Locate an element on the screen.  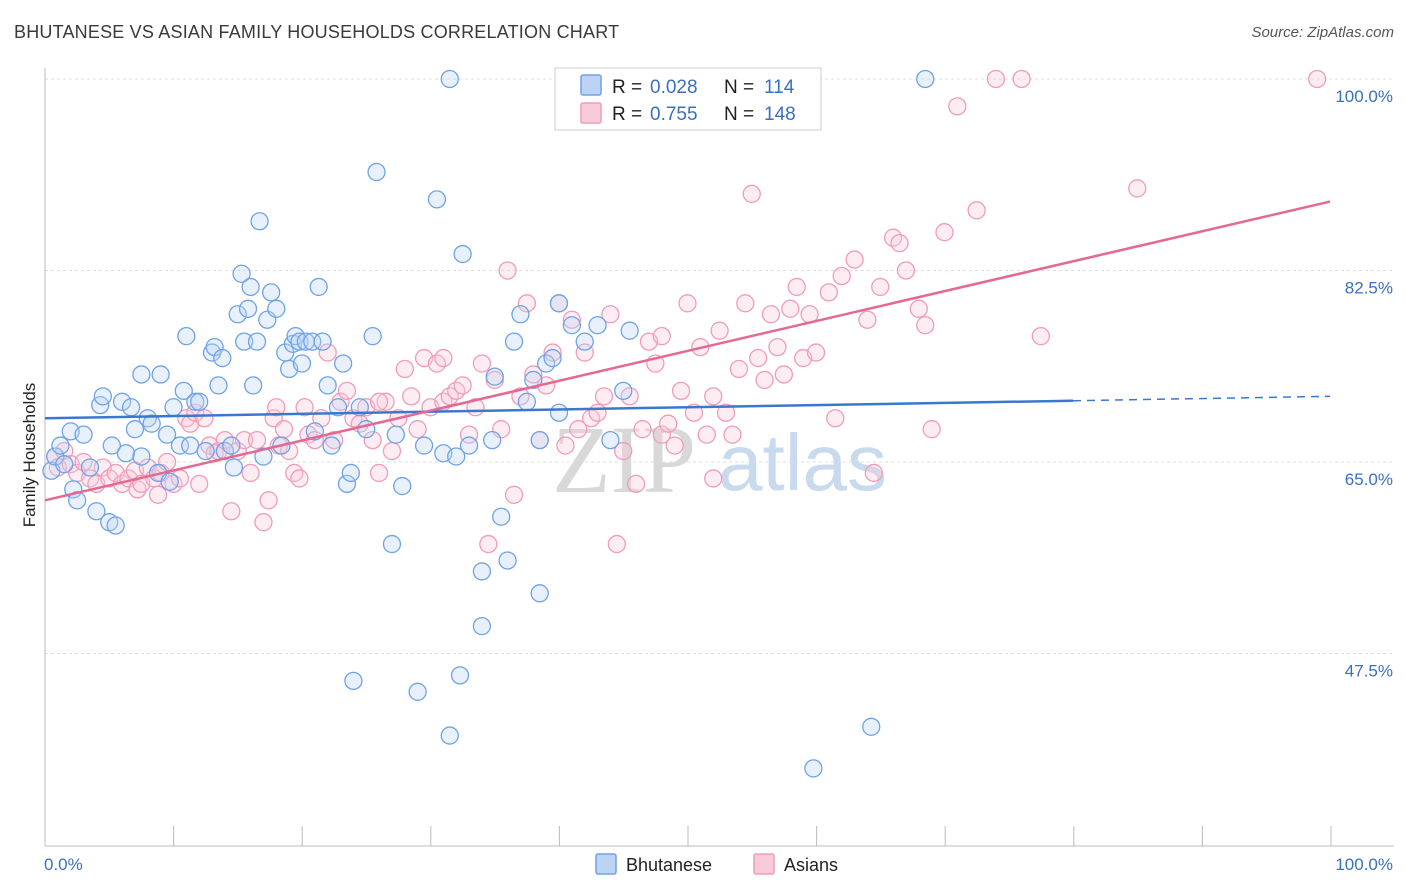
legend-r-value-asians: 0.755 is located at coordinates (674, 114).